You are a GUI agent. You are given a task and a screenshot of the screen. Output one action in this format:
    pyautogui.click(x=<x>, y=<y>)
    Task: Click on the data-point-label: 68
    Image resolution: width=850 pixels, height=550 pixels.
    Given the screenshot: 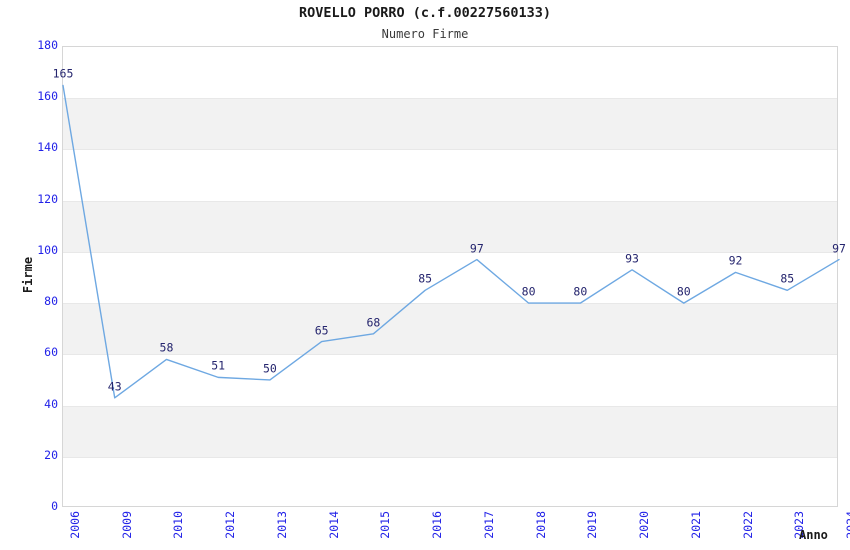 What is the action you would take?
    pyautogui.click(x=373, y=322)
    